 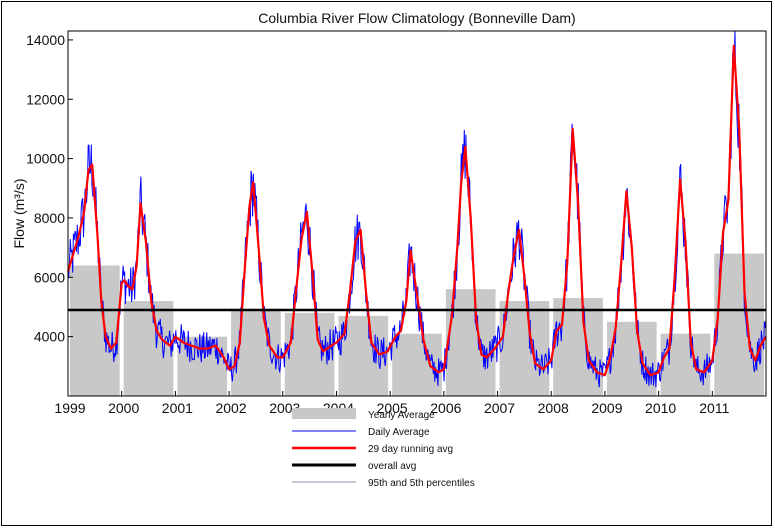 What do you see at coordinates (45, 40) in the screenshot?
I see `y-tick-label: 14000` at bounding box center [45, 40].